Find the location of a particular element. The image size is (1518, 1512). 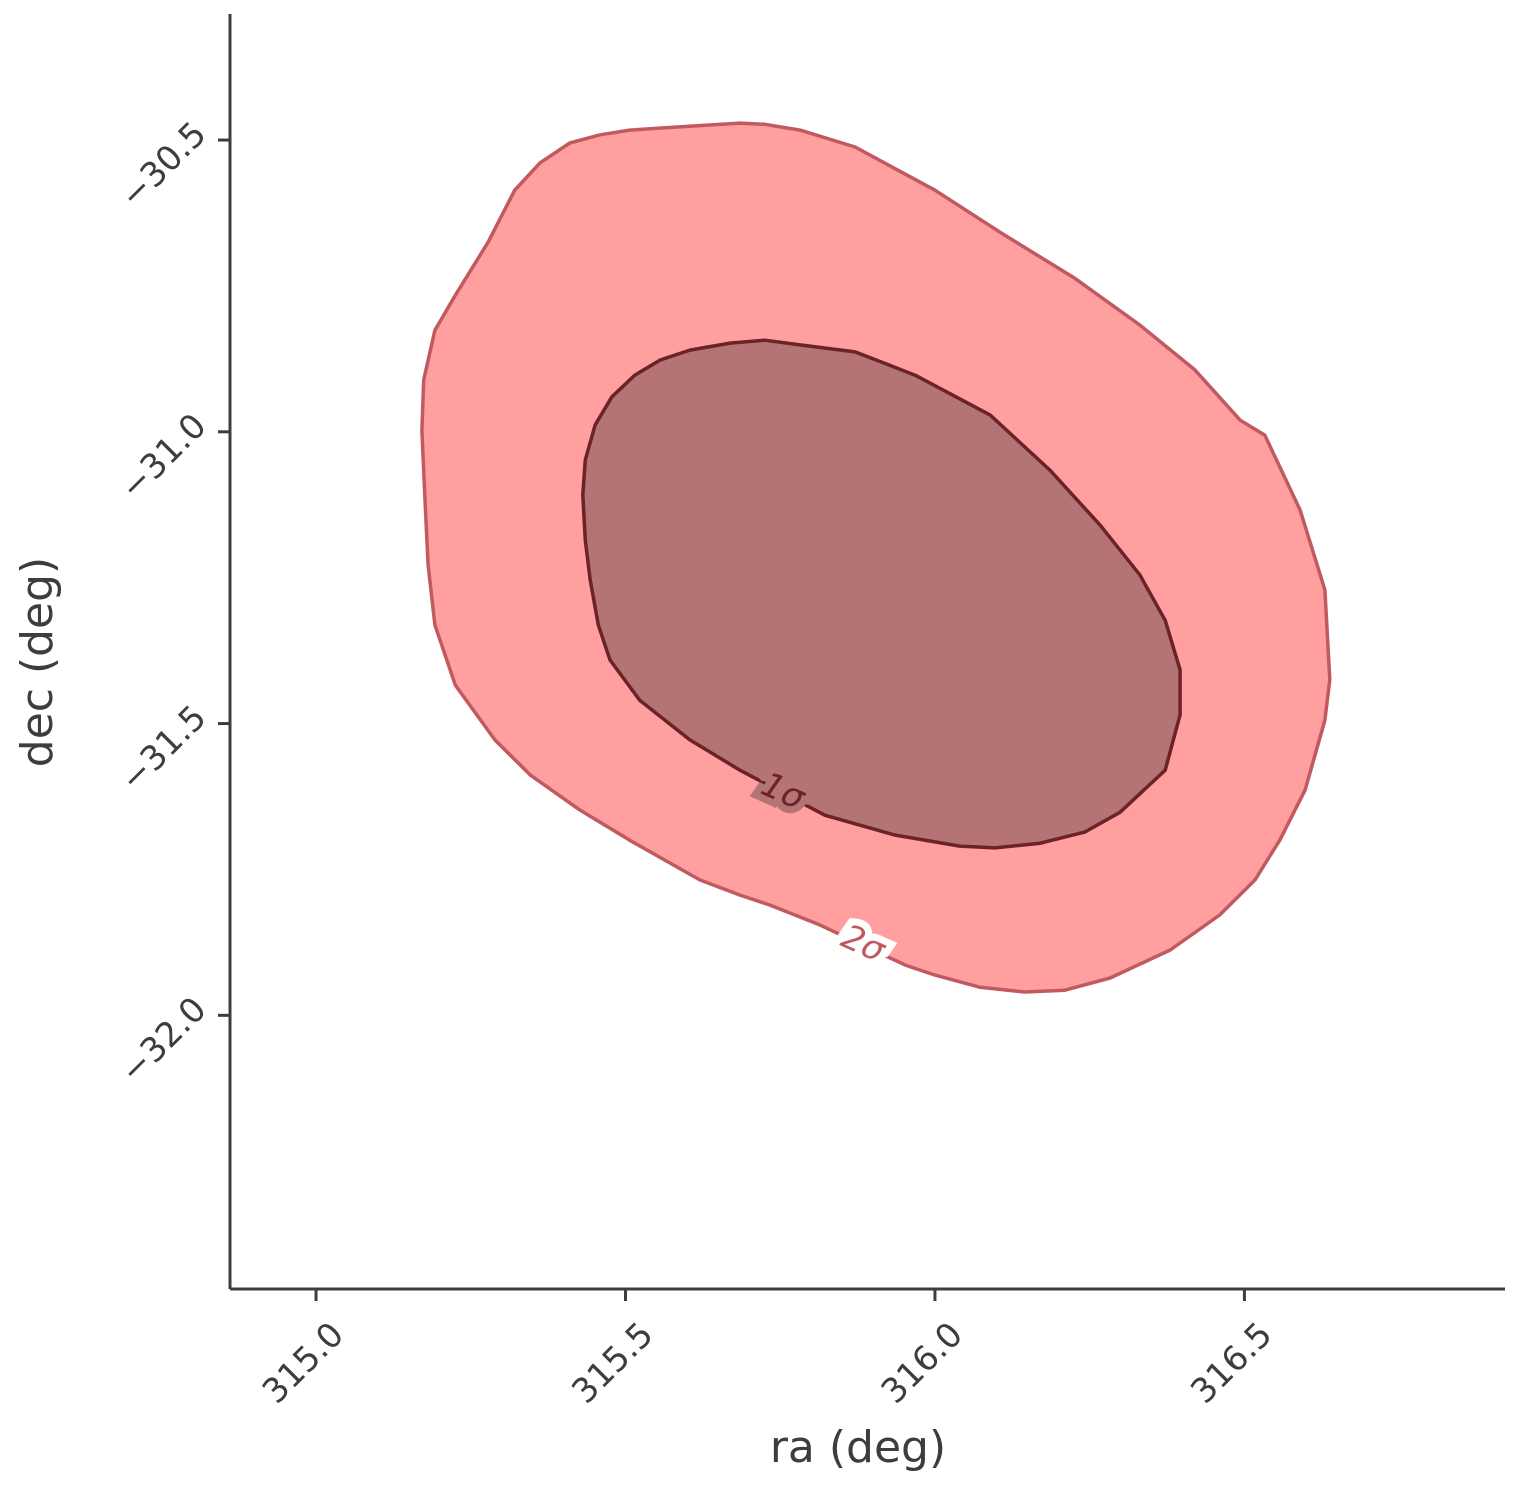

contour-region is located at coordinates (881, 594).